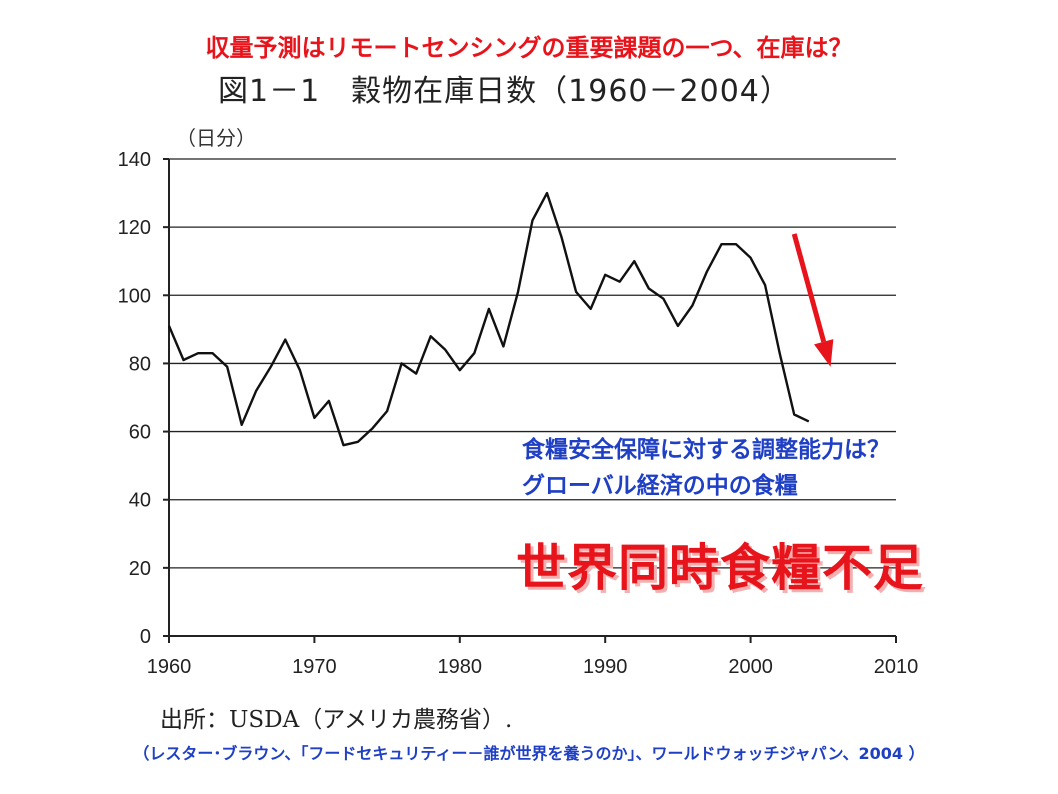 The image size is (1058, 794). What do you see at coordinates (216, 138) in the screenshot?
I see `y-axis-unit-label: （日分）` at bounding box center [216, 138].